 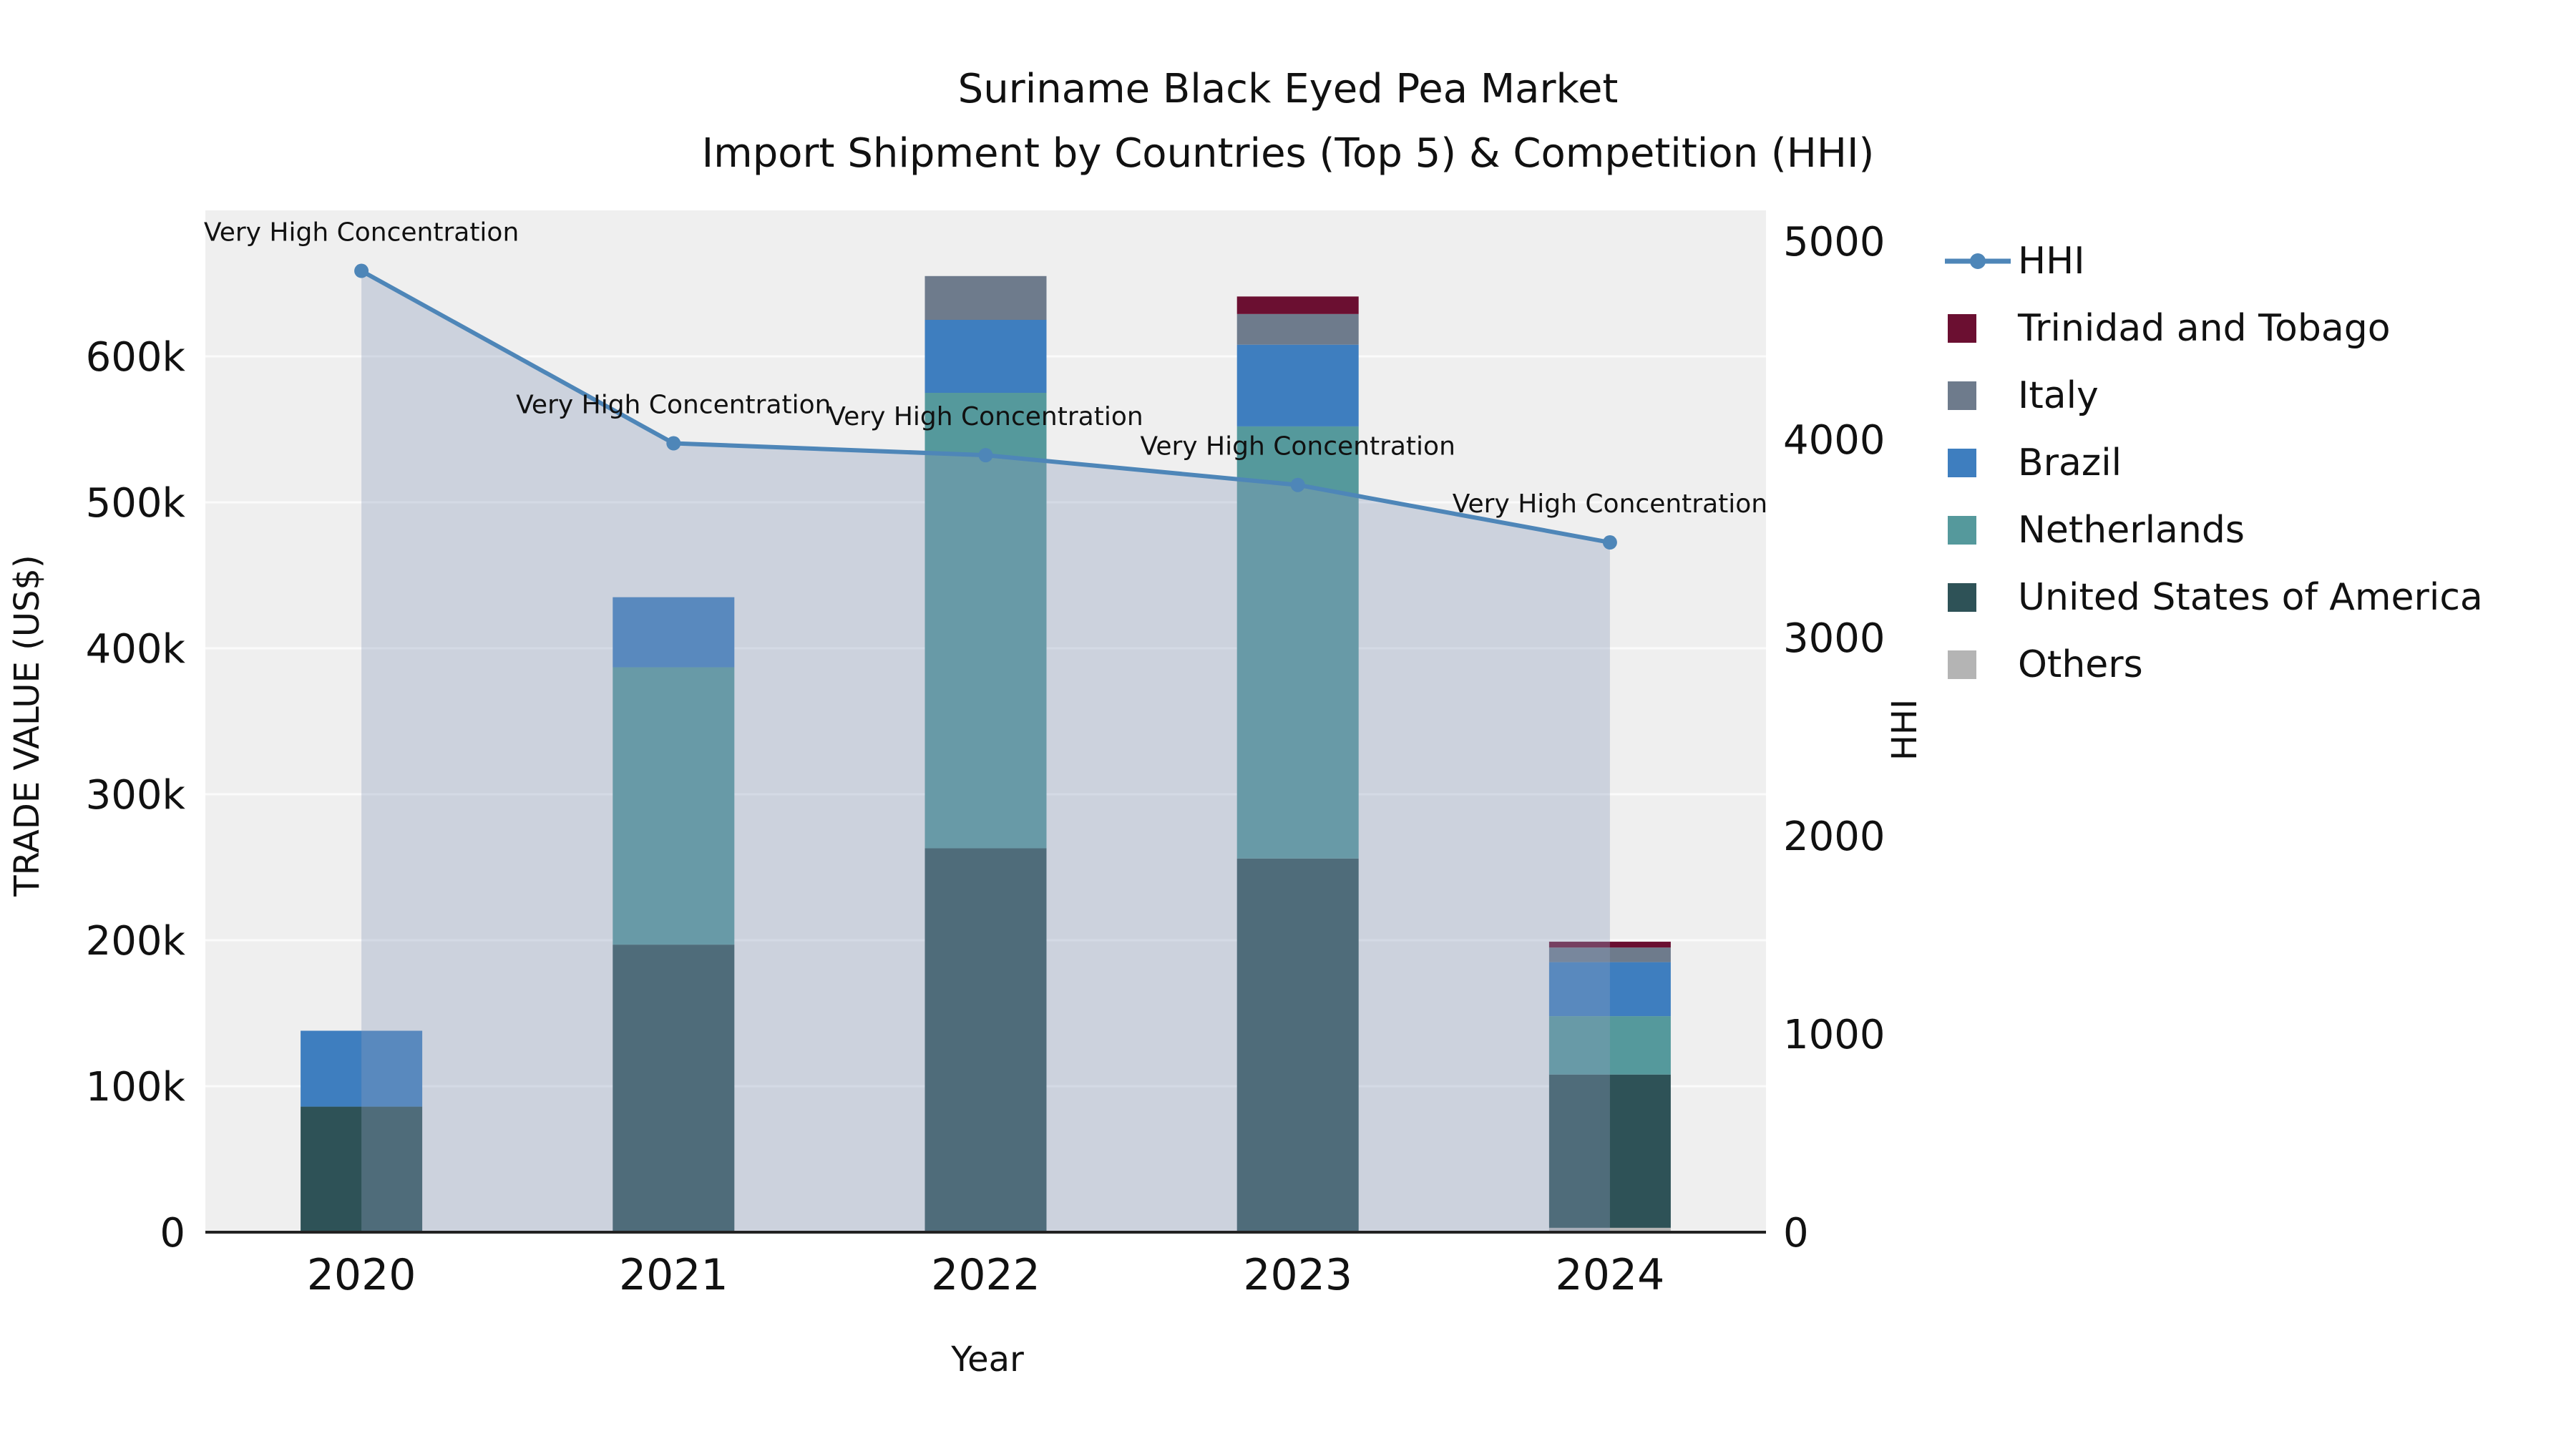 I want to click on y-left-tick-400k: 400k, so click(x=136, y=649).